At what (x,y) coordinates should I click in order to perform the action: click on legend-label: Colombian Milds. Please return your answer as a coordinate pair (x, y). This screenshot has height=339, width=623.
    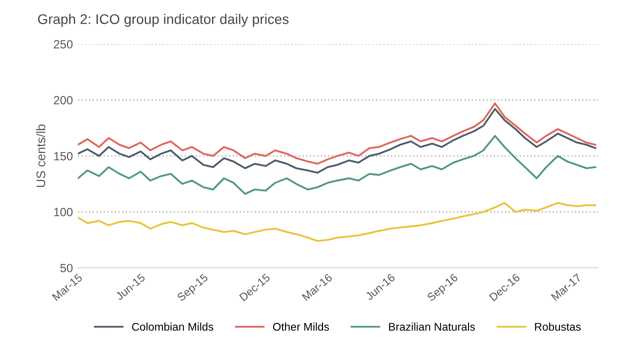
    Looking at the image, I should click on (173, 326).